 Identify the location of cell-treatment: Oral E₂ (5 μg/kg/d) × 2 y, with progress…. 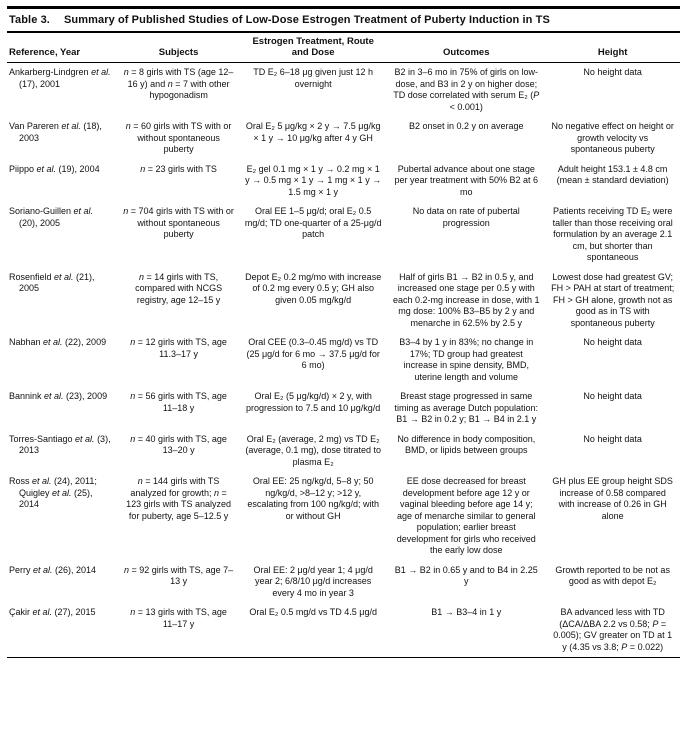
(313, 402).